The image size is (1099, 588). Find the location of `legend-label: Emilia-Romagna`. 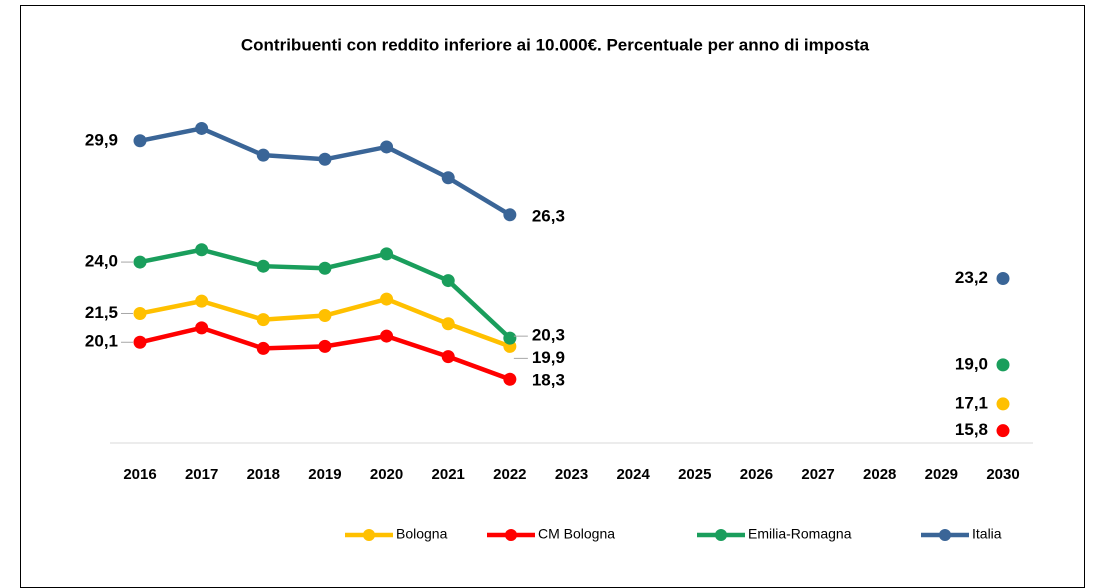

legend-label: Emilia-Romagna is located at coordinates (800, 534).